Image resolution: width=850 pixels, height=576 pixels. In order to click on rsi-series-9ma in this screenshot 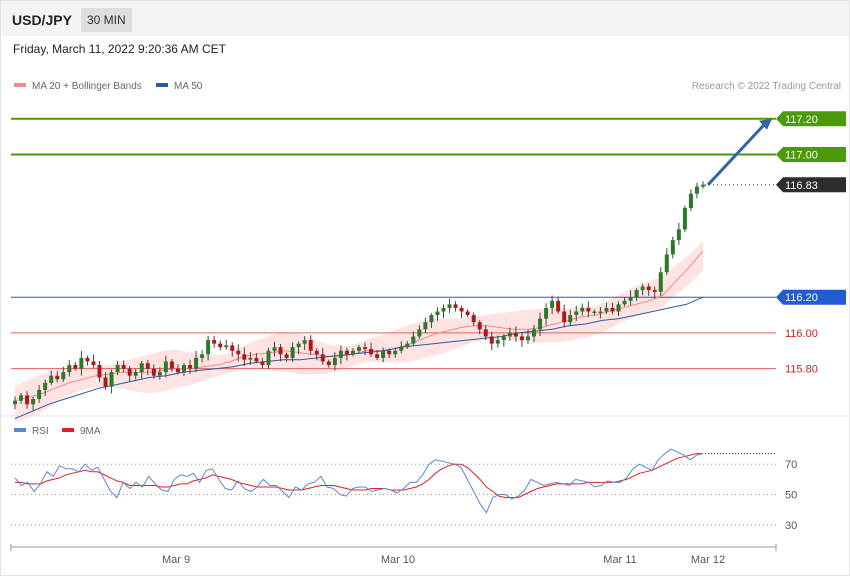, I will do `click(359, 476)`.